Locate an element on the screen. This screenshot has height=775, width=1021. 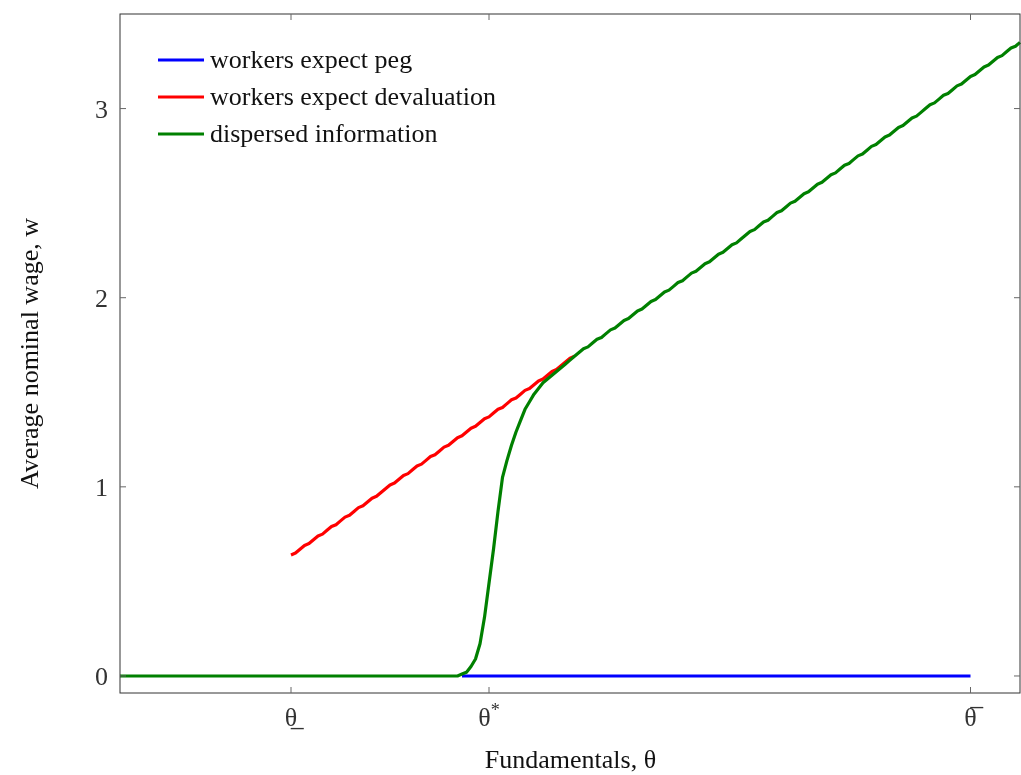
y-tick-label: 2 is located at coordinates (101, 298).